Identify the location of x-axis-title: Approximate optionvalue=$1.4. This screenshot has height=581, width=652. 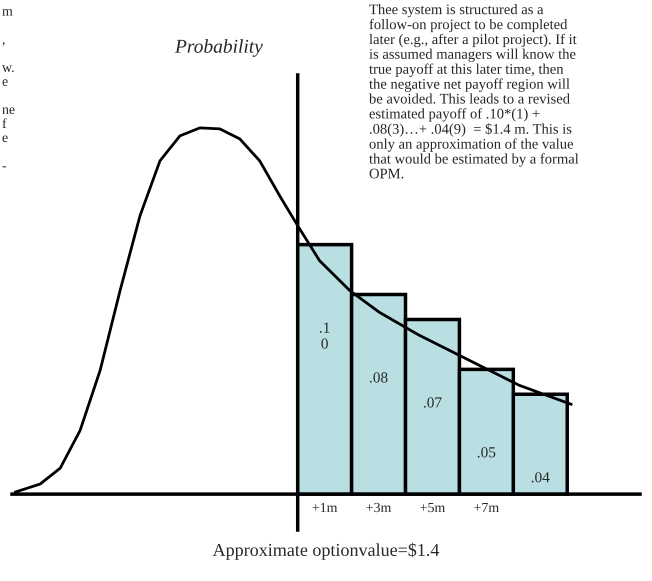
(326, 551).